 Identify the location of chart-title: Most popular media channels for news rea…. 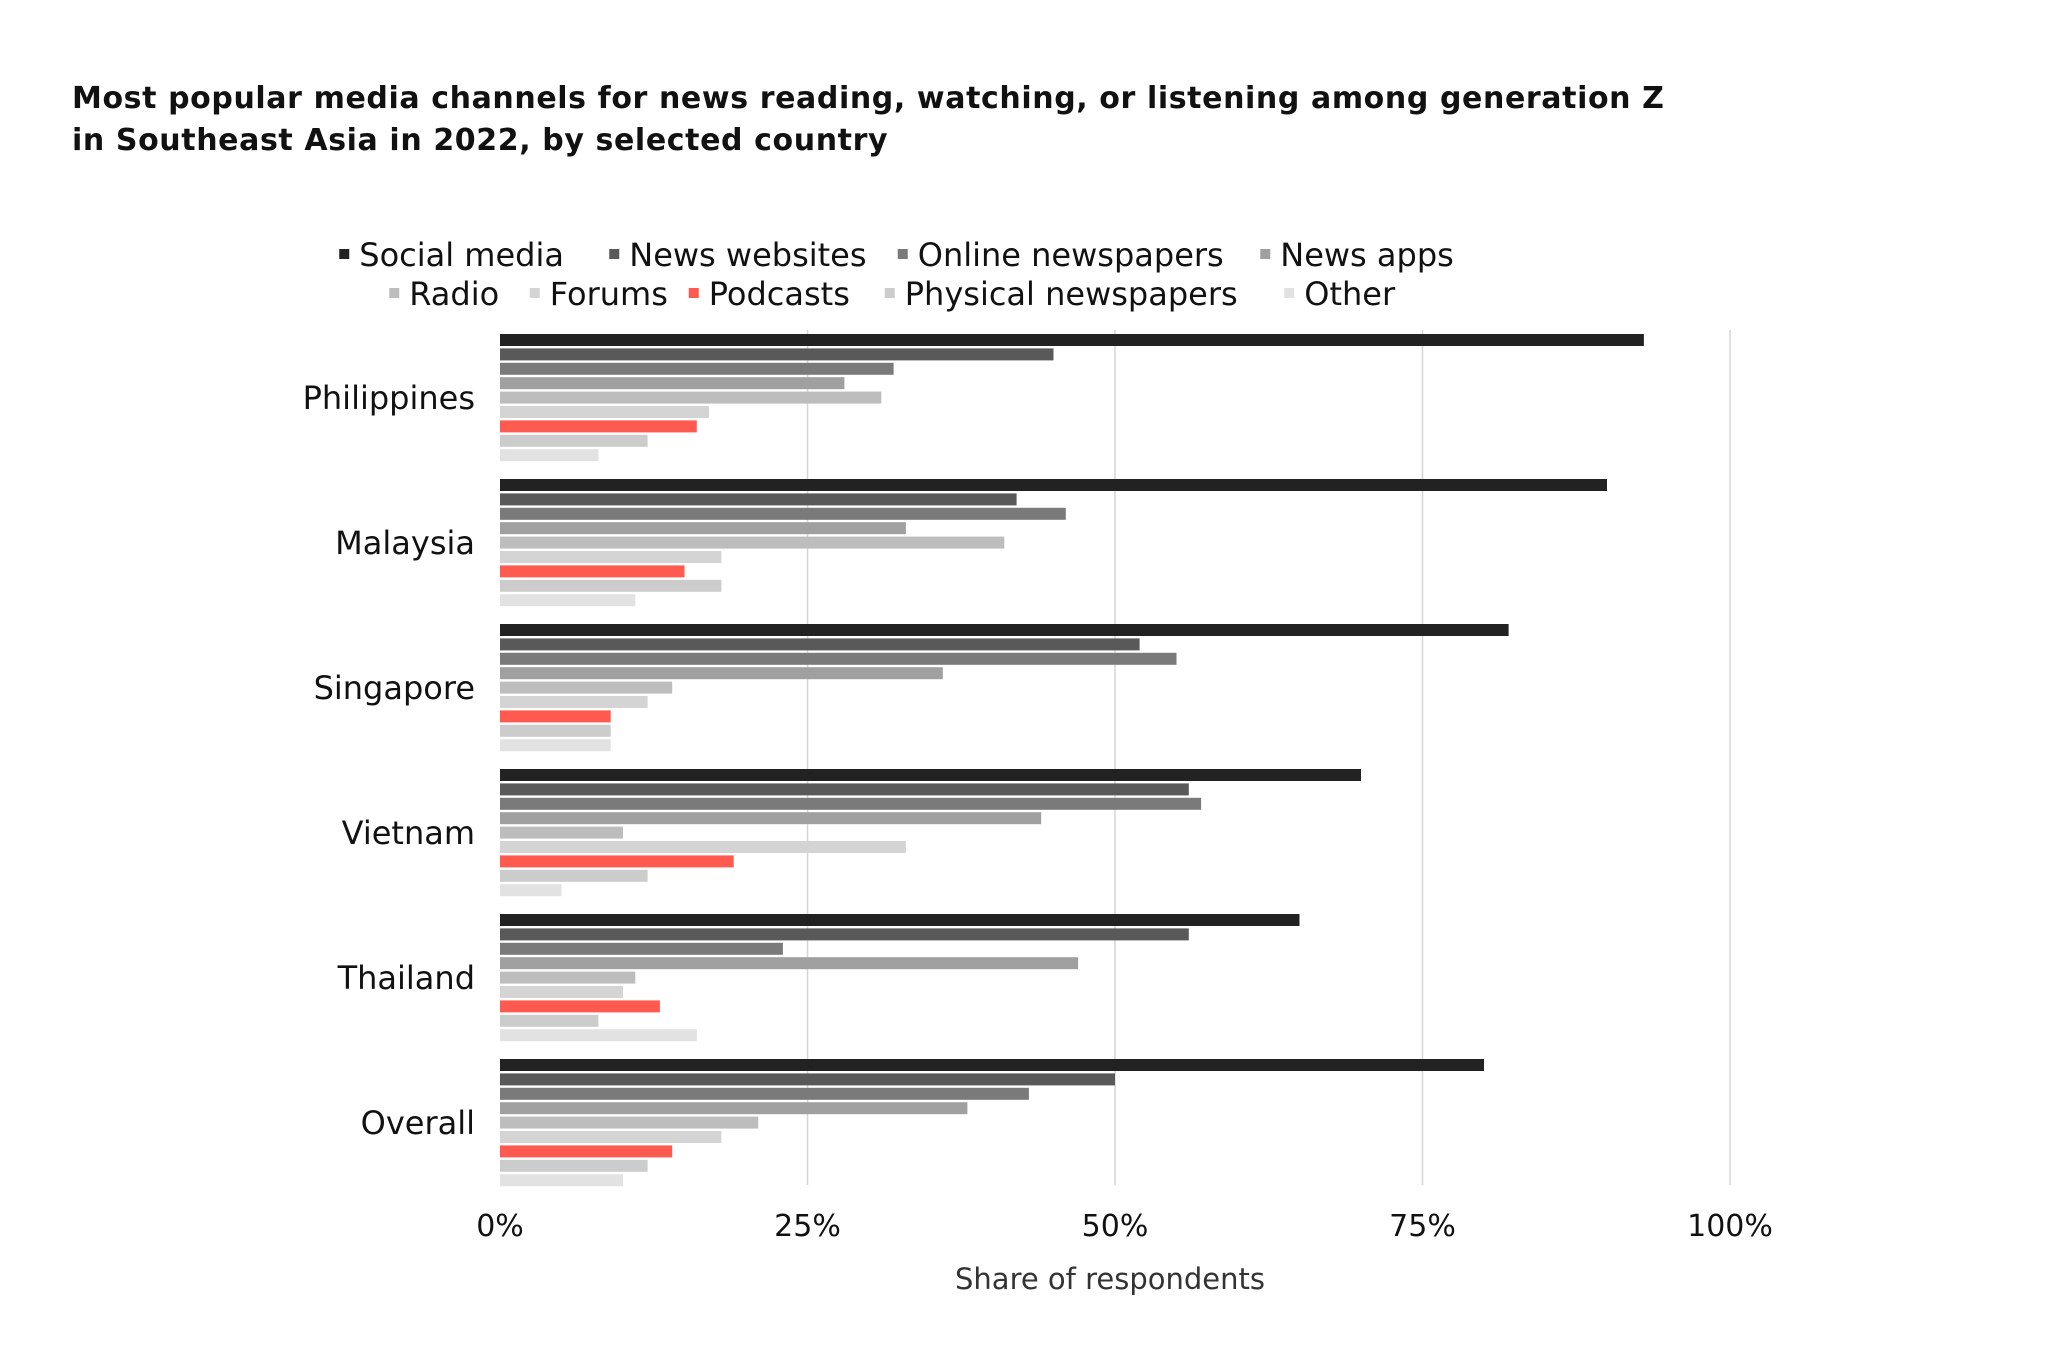
(972, 120).